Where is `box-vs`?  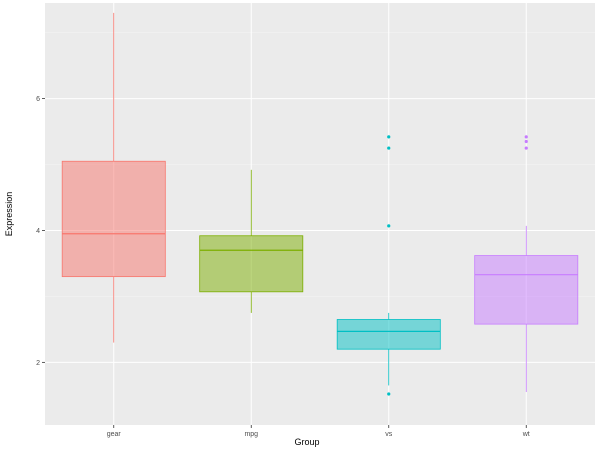 box-vs is located at coordinates (388, 265).